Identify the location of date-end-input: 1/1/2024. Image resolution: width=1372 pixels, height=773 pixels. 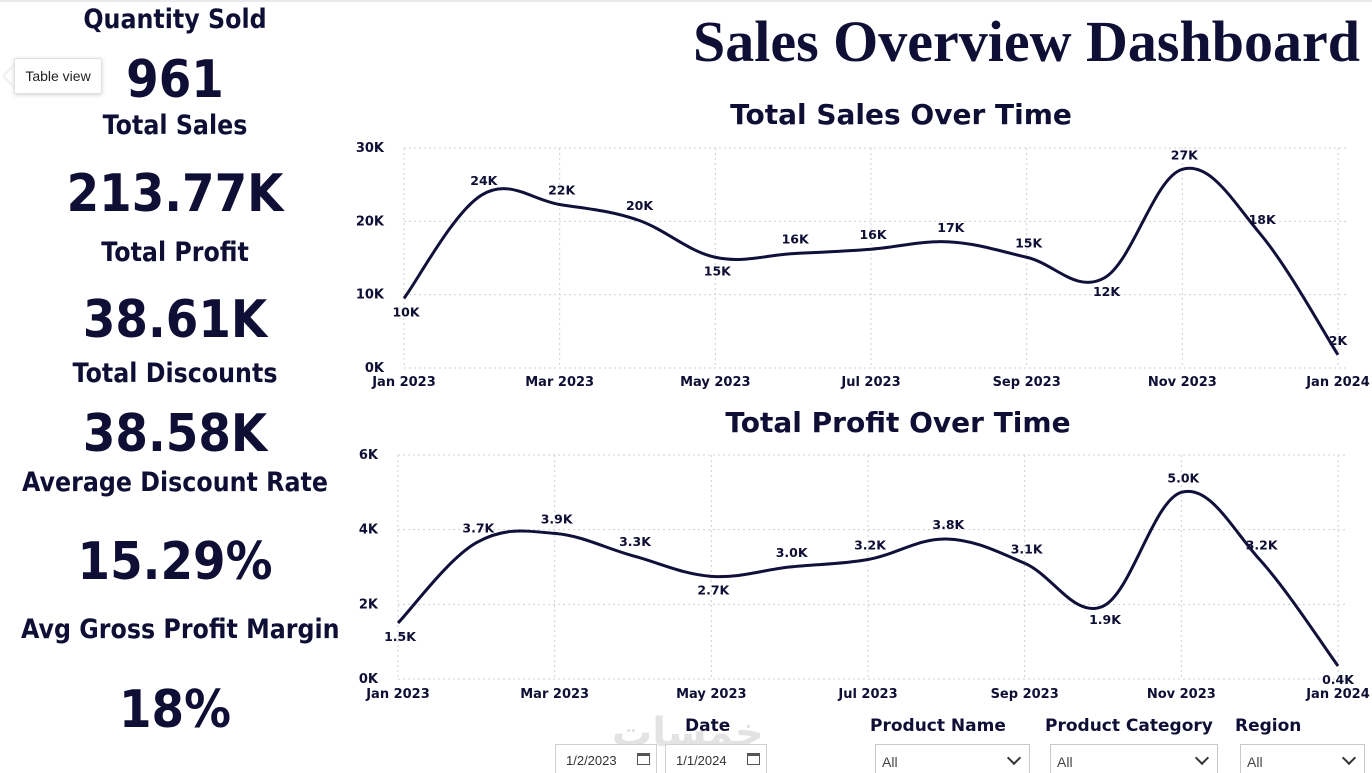
(716, 758).